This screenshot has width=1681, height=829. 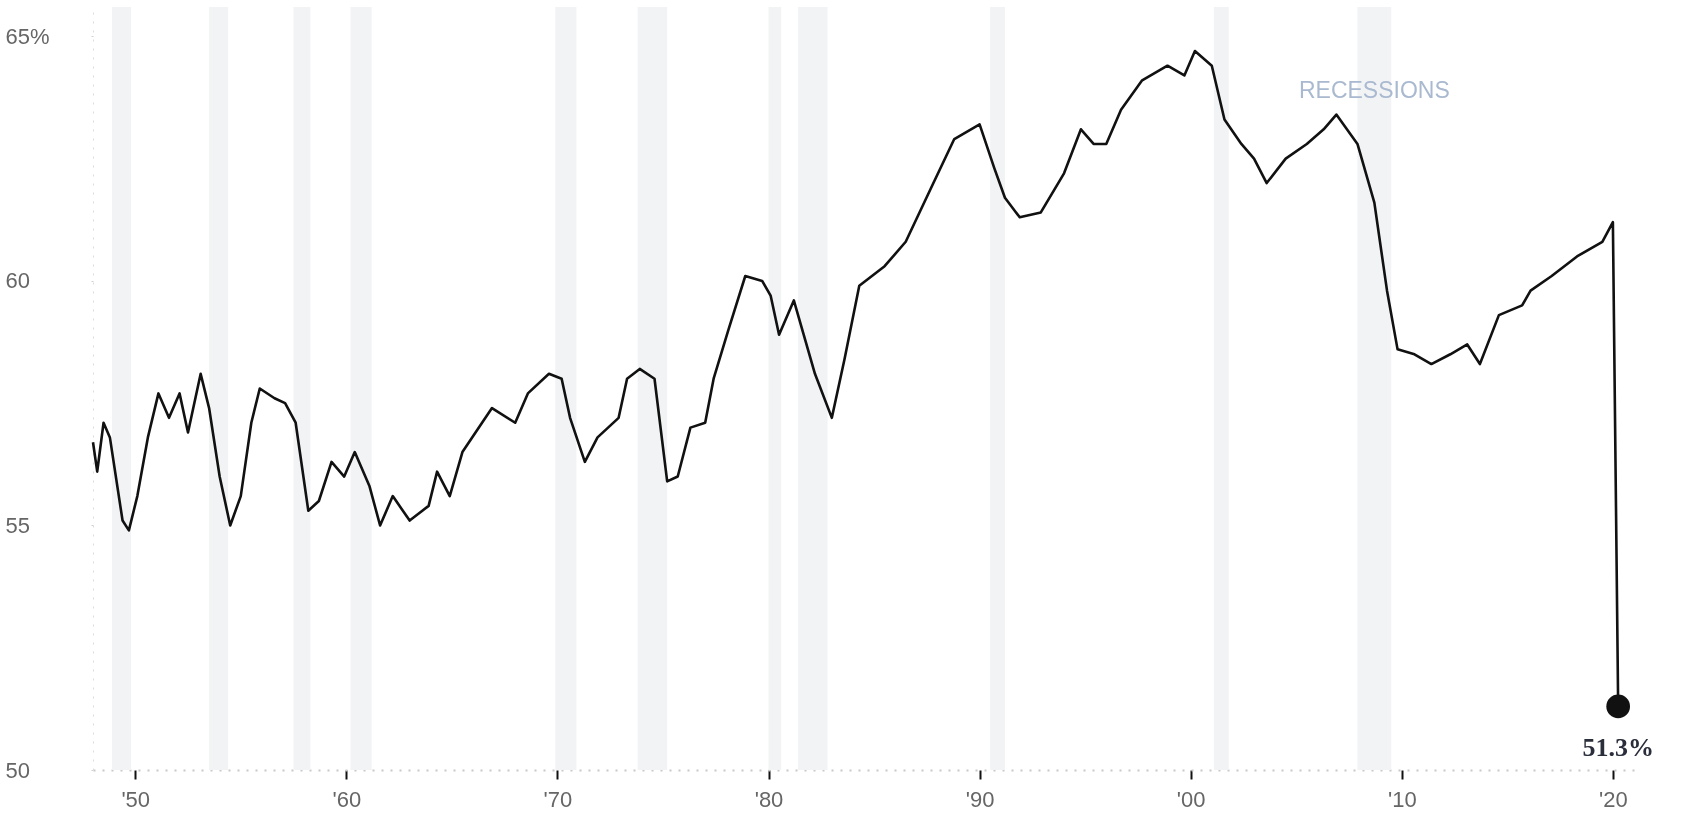 I want to click on y-tick-label: 50, so click(x=17, y=770).